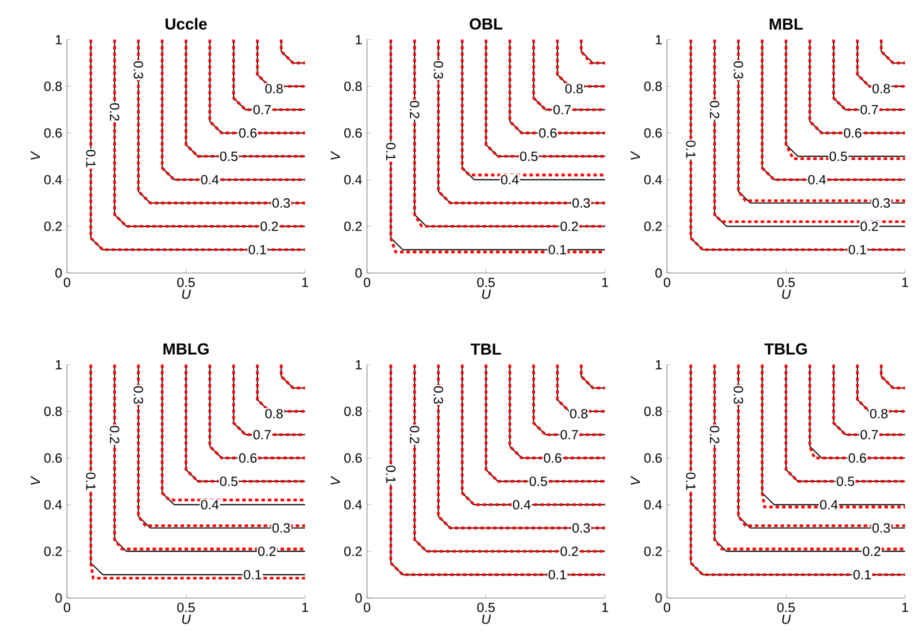 Image resolution: width=916 pixels, height=642 pixels. Describe the element at coordinates (186, 349) in the screenshot. I see `chart-title: MBLG` at that location.